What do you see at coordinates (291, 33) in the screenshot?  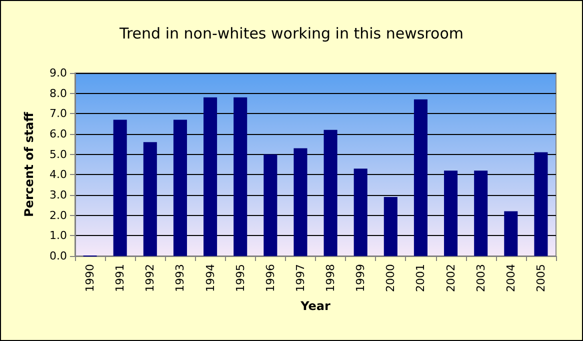 I see `chart-title: Trend in non-whites working in this newsroom` at bounding box center [291, 33].